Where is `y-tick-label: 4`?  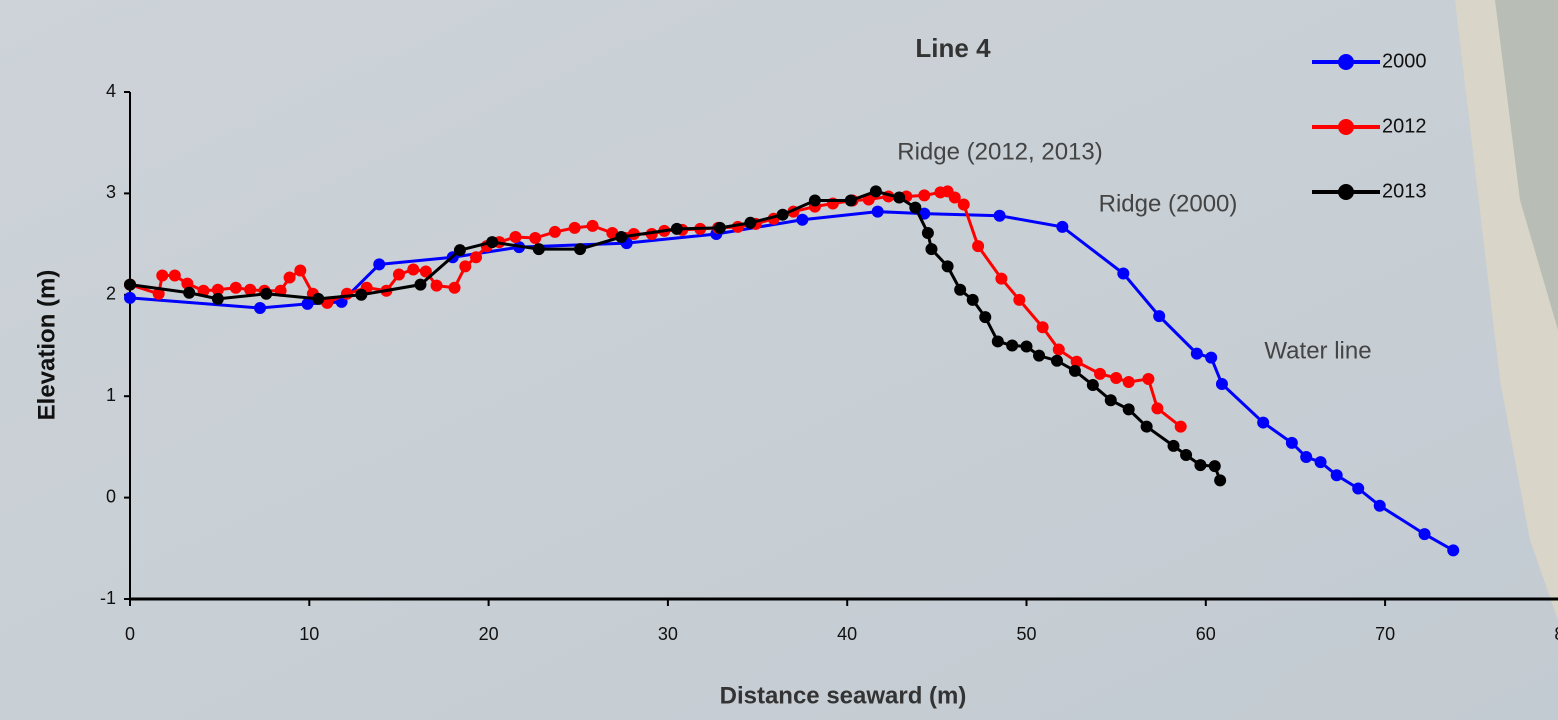 y-tick-label: 4 is located at coordinates (111, 91).